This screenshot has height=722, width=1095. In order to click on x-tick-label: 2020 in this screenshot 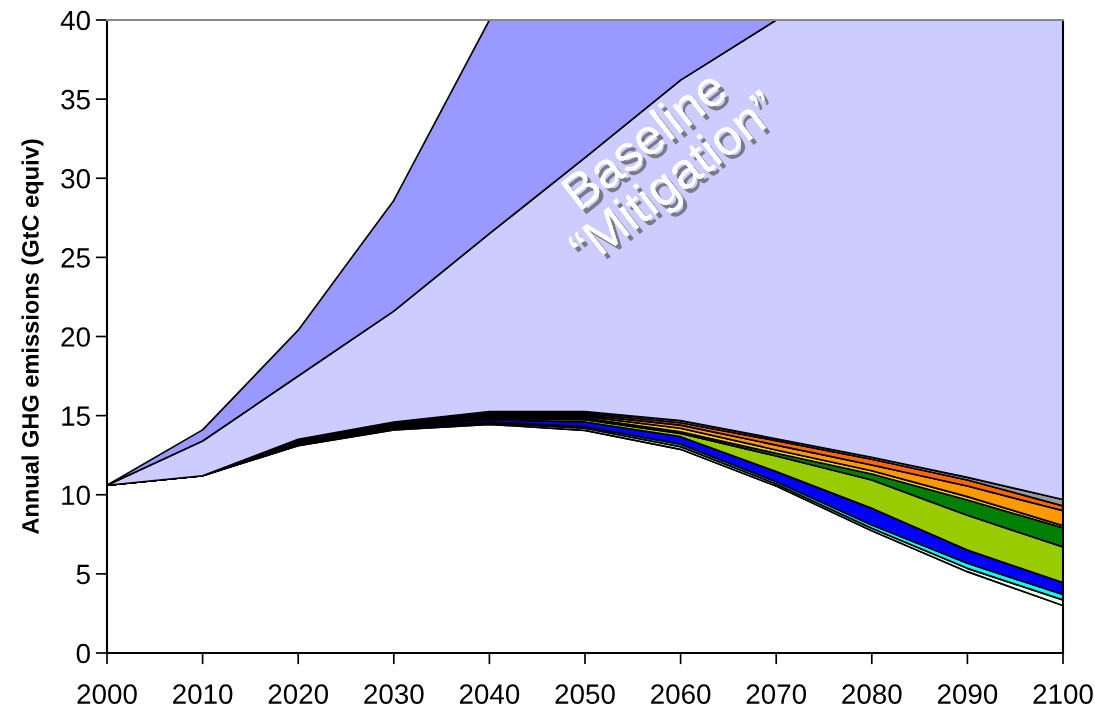, I will do `click(298, 694)`.